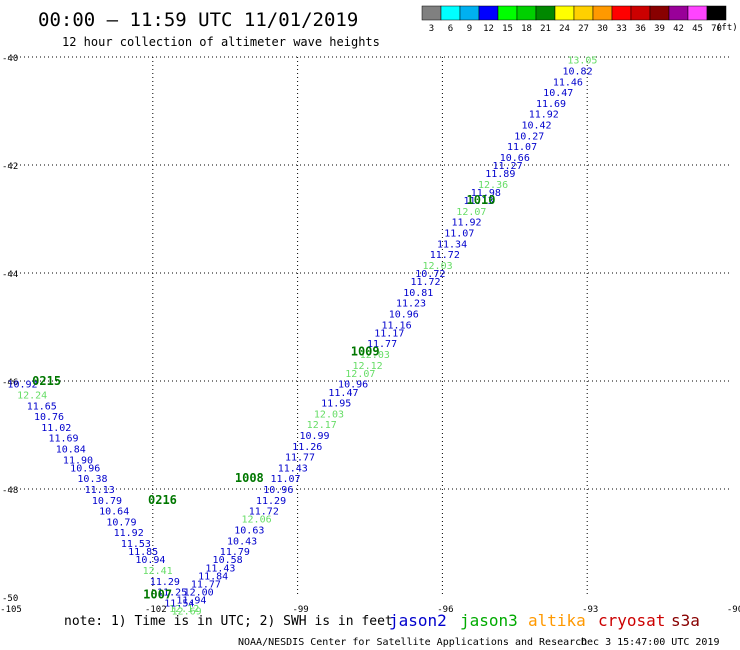  What do you see at coordinates (143, 552) in the screenshot?
I see `wave-height-point: 11.85` at bounding box center [143, 552].